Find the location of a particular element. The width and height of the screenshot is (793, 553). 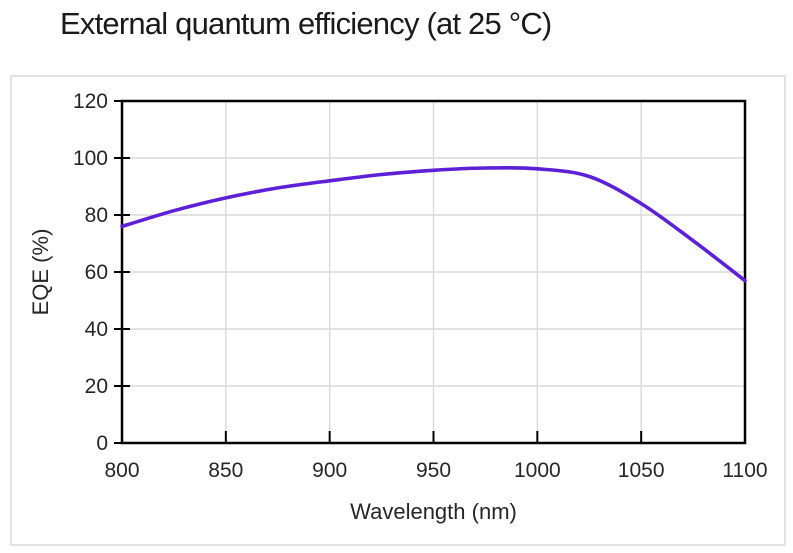

x-tick-label: 800 is located at coordinates (121, 470).